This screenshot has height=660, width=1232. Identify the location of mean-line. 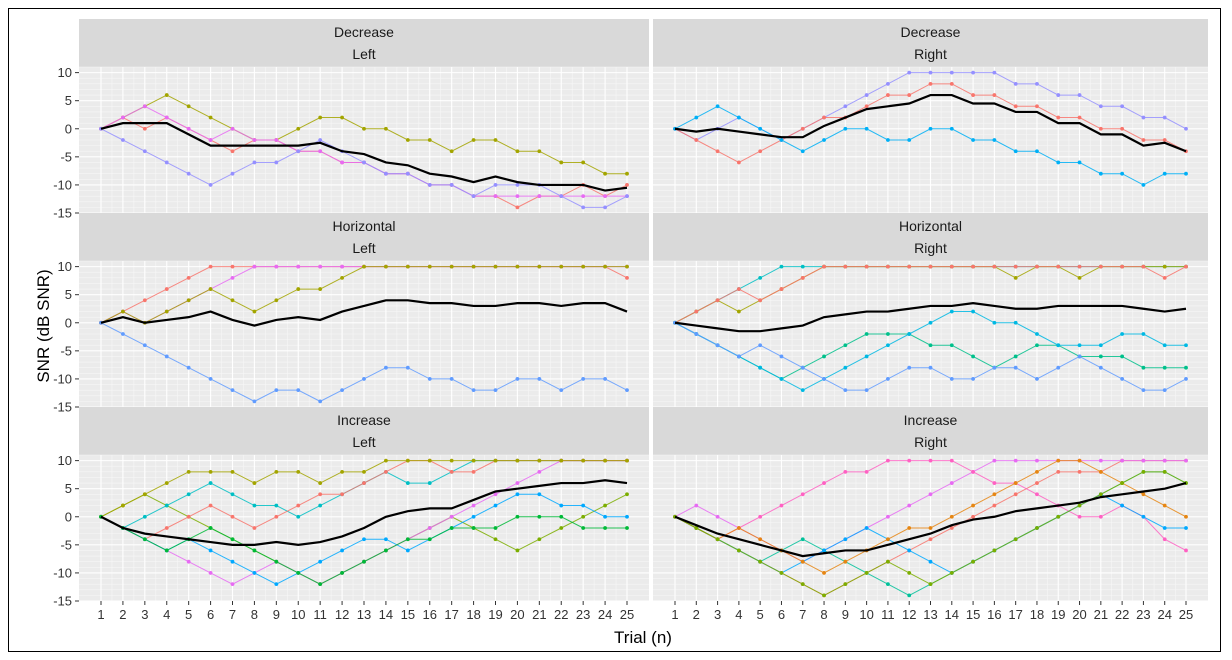
(364, 313).